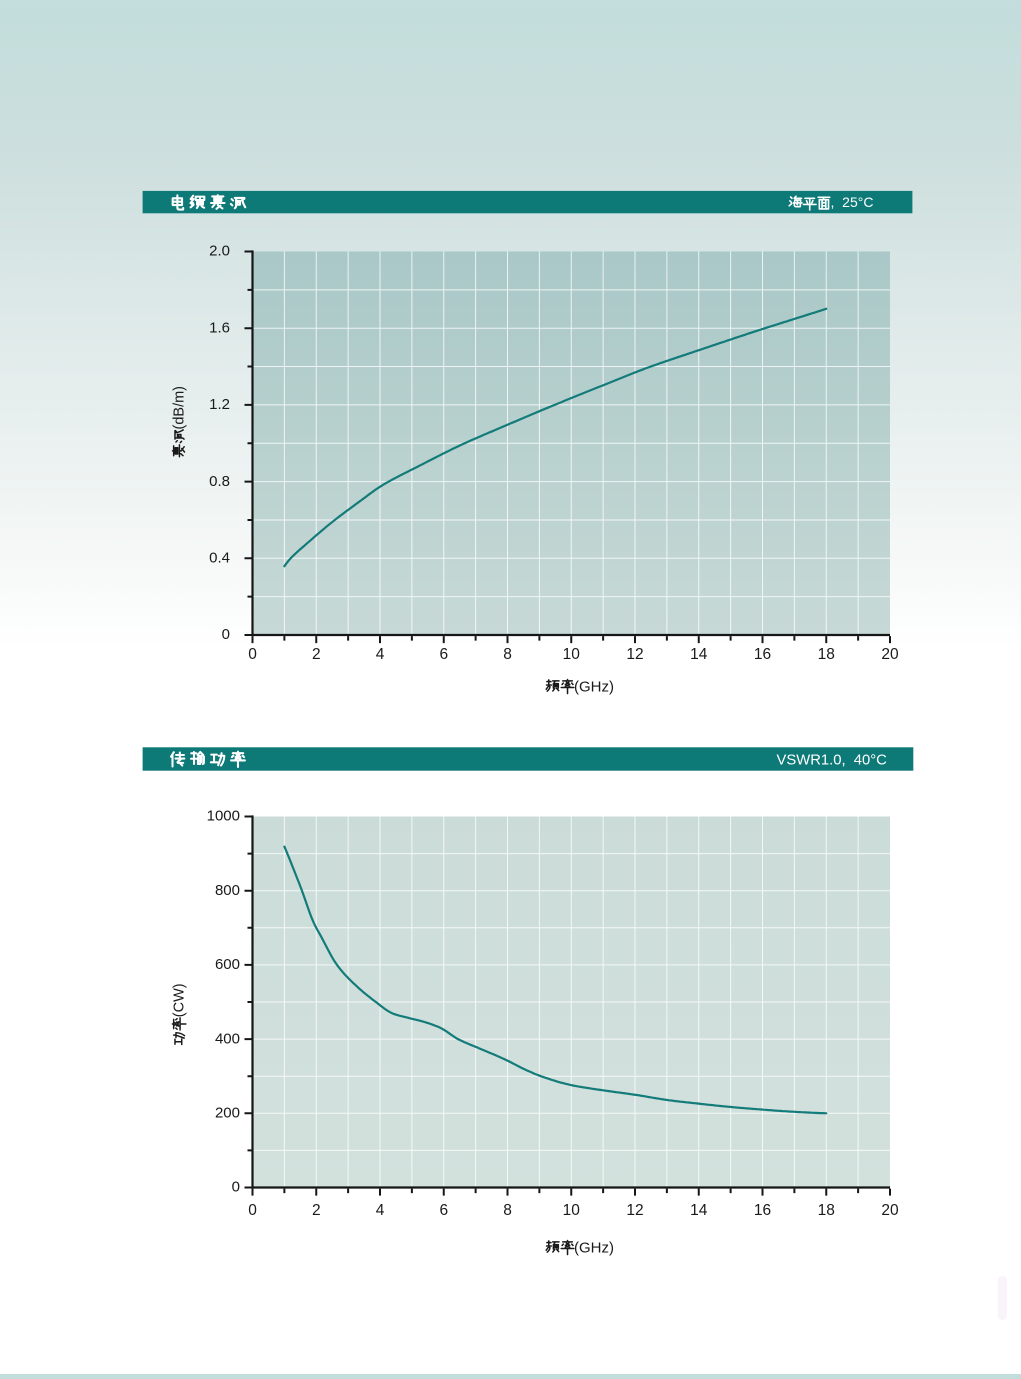  I want to click on svg-text: 0.4, so click(219, 558).